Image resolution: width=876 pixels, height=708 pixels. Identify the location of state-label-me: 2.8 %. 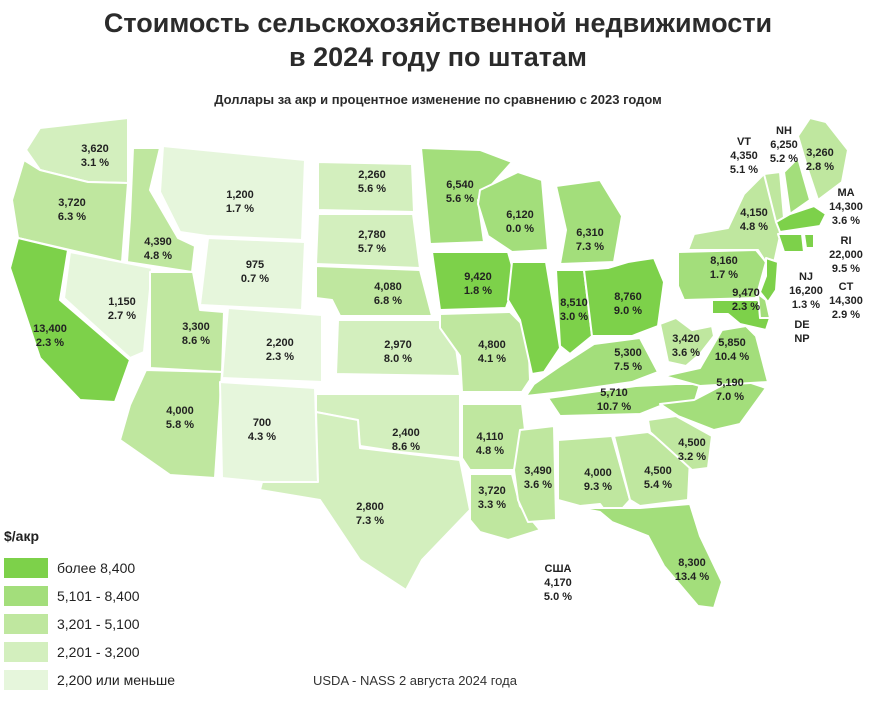
(820, 167).